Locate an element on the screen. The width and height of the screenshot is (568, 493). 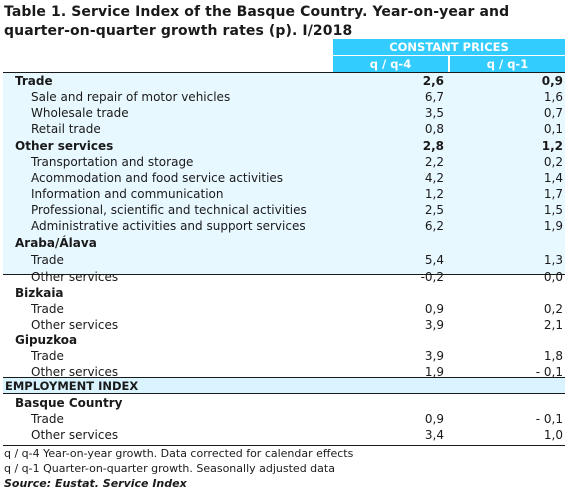
value-quarter-on-quarter: 1,0 is located at coordinates (553, 435).